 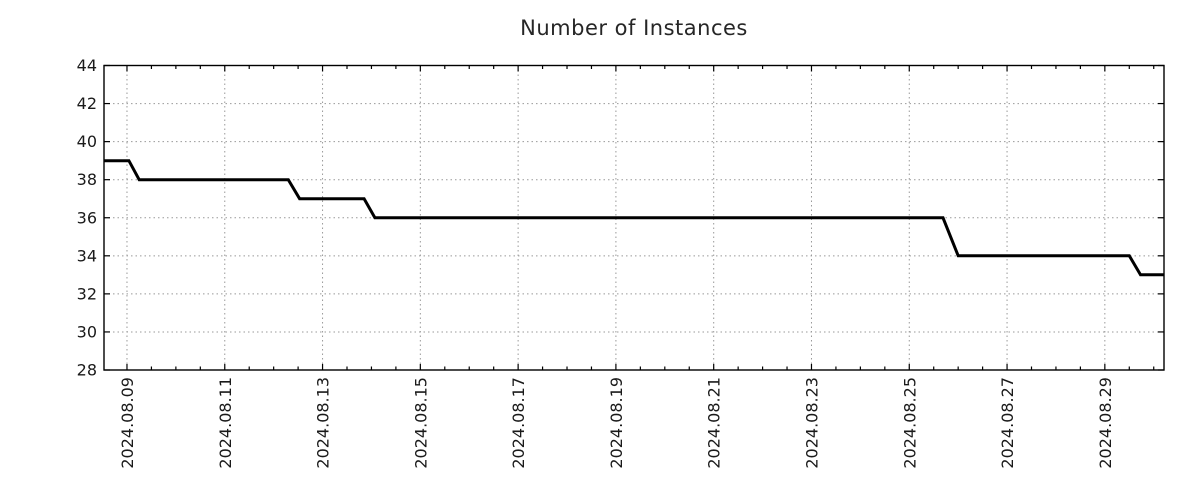 What do you see at coordinates (87, 331) in the screenshot?
I see `y-tick-label: 30` at bounding box center [87, 331].